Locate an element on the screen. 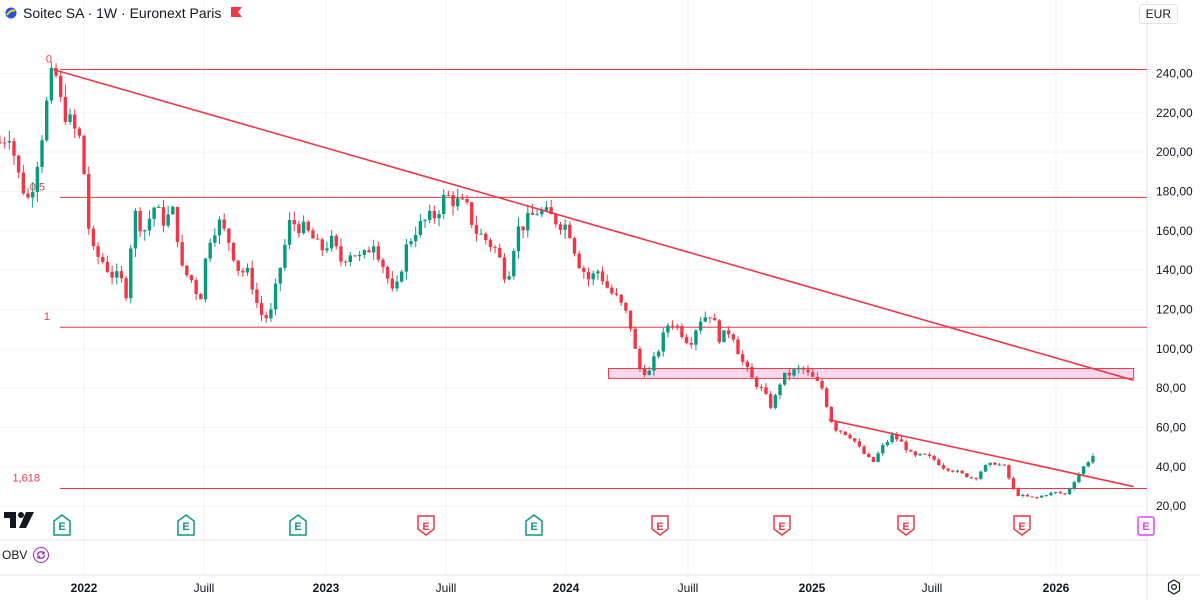 The image size is (1200, 600). settings-gear-icon is located at coordinates (1174, 587).